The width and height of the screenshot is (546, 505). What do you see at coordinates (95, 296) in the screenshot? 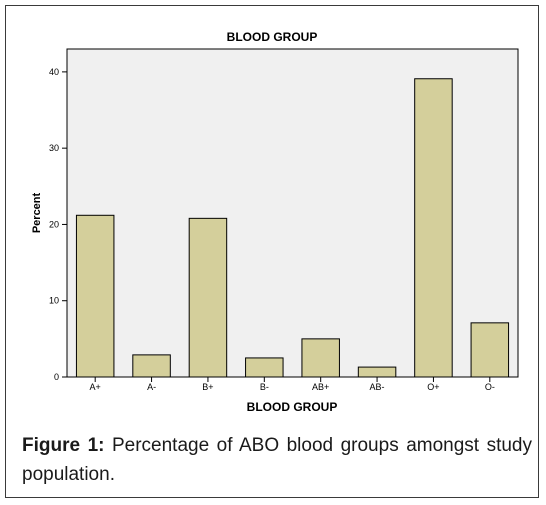
I see `bar-A+` at bounding box center [95, 296].